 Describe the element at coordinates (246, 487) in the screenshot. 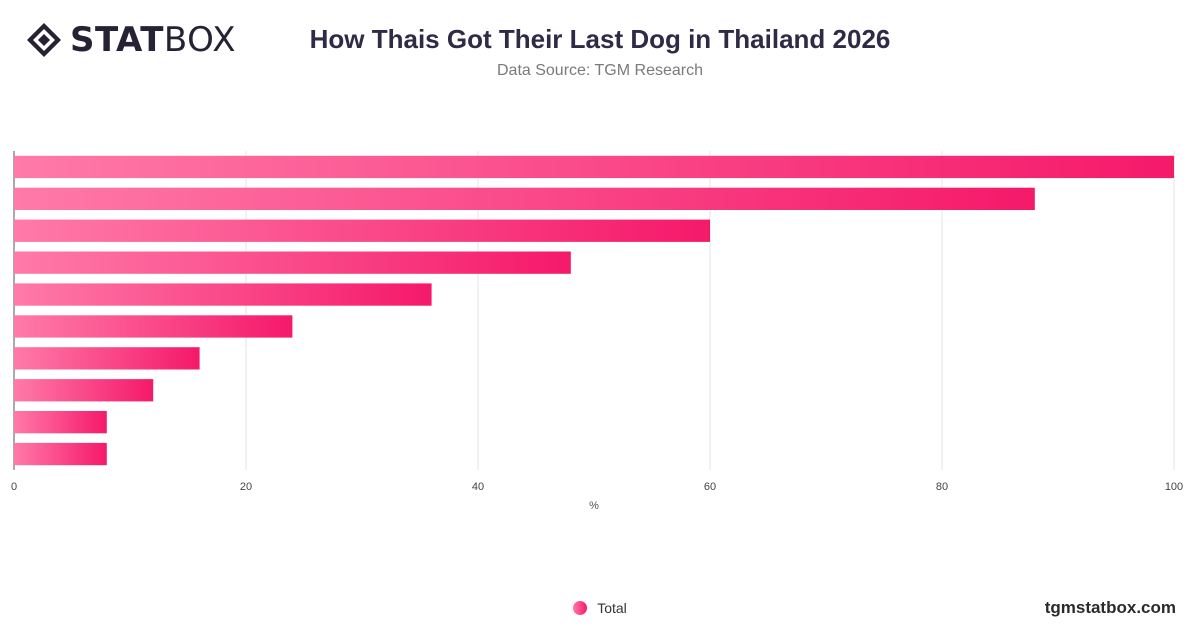

I see `x-tick-label: 20` at that location.